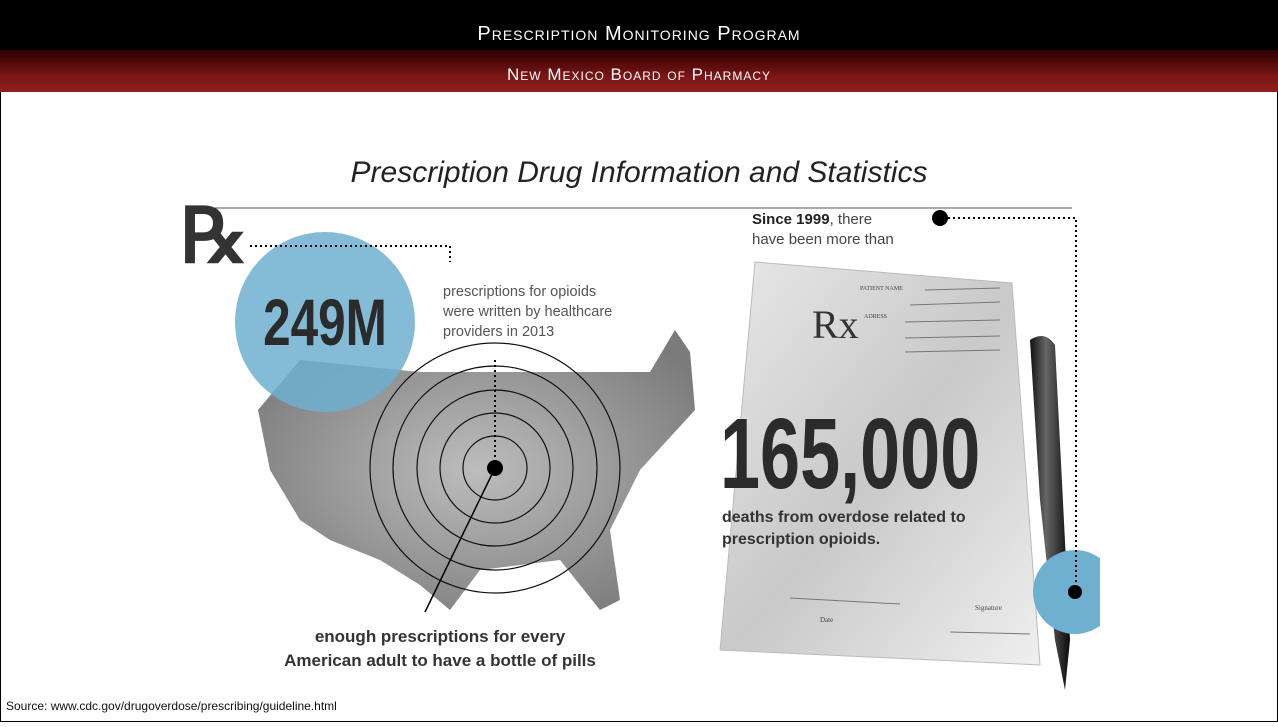  Describe the element at coordinates (823, 239) in the screenshot. I see `intro: have been more than` at that location.